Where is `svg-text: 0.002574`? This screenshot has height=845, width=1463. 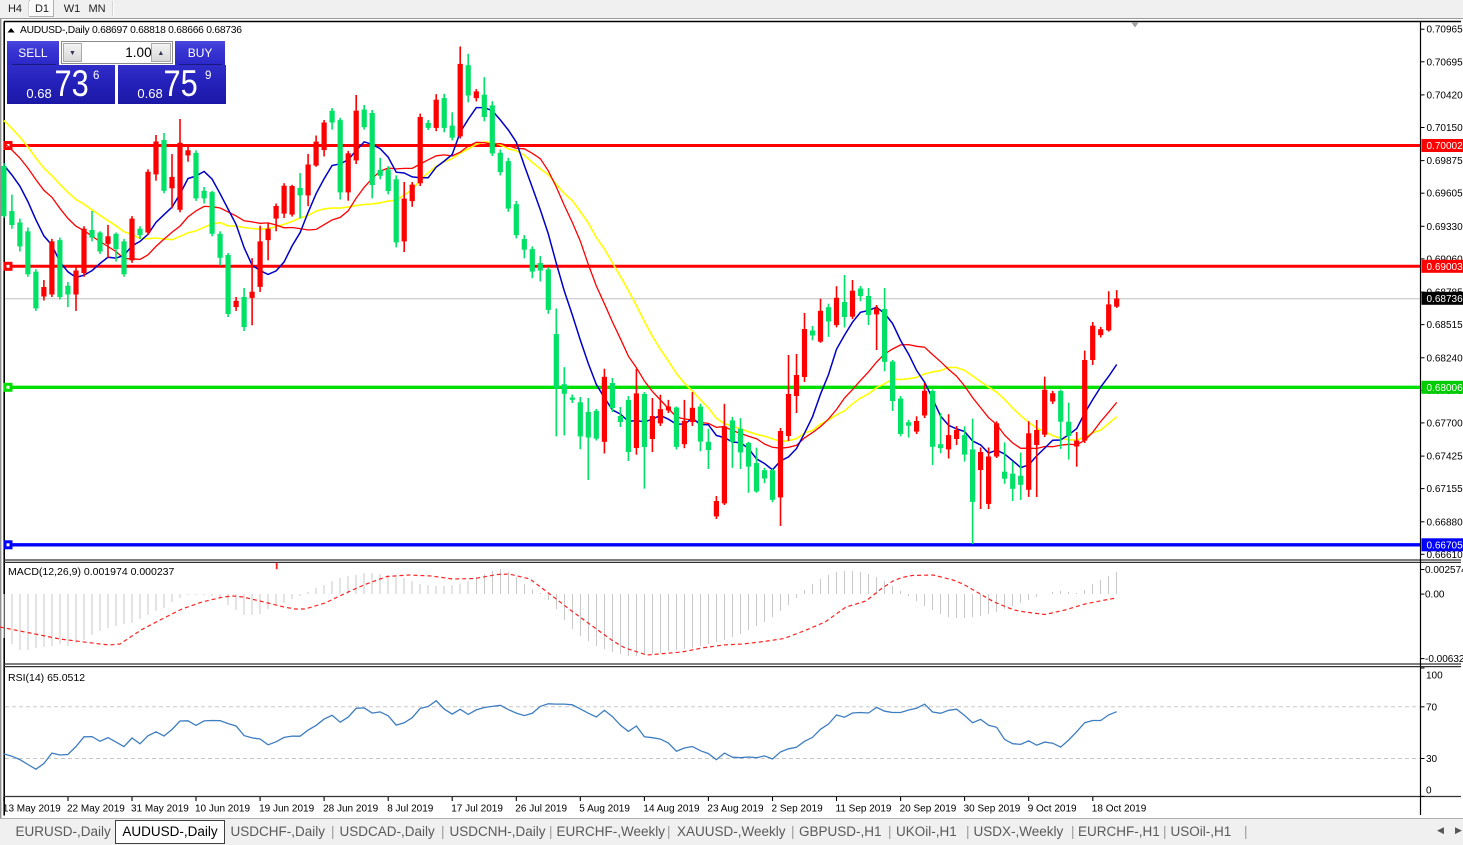
svg-text: 0.002574 is located at coordinates (1444, 570).